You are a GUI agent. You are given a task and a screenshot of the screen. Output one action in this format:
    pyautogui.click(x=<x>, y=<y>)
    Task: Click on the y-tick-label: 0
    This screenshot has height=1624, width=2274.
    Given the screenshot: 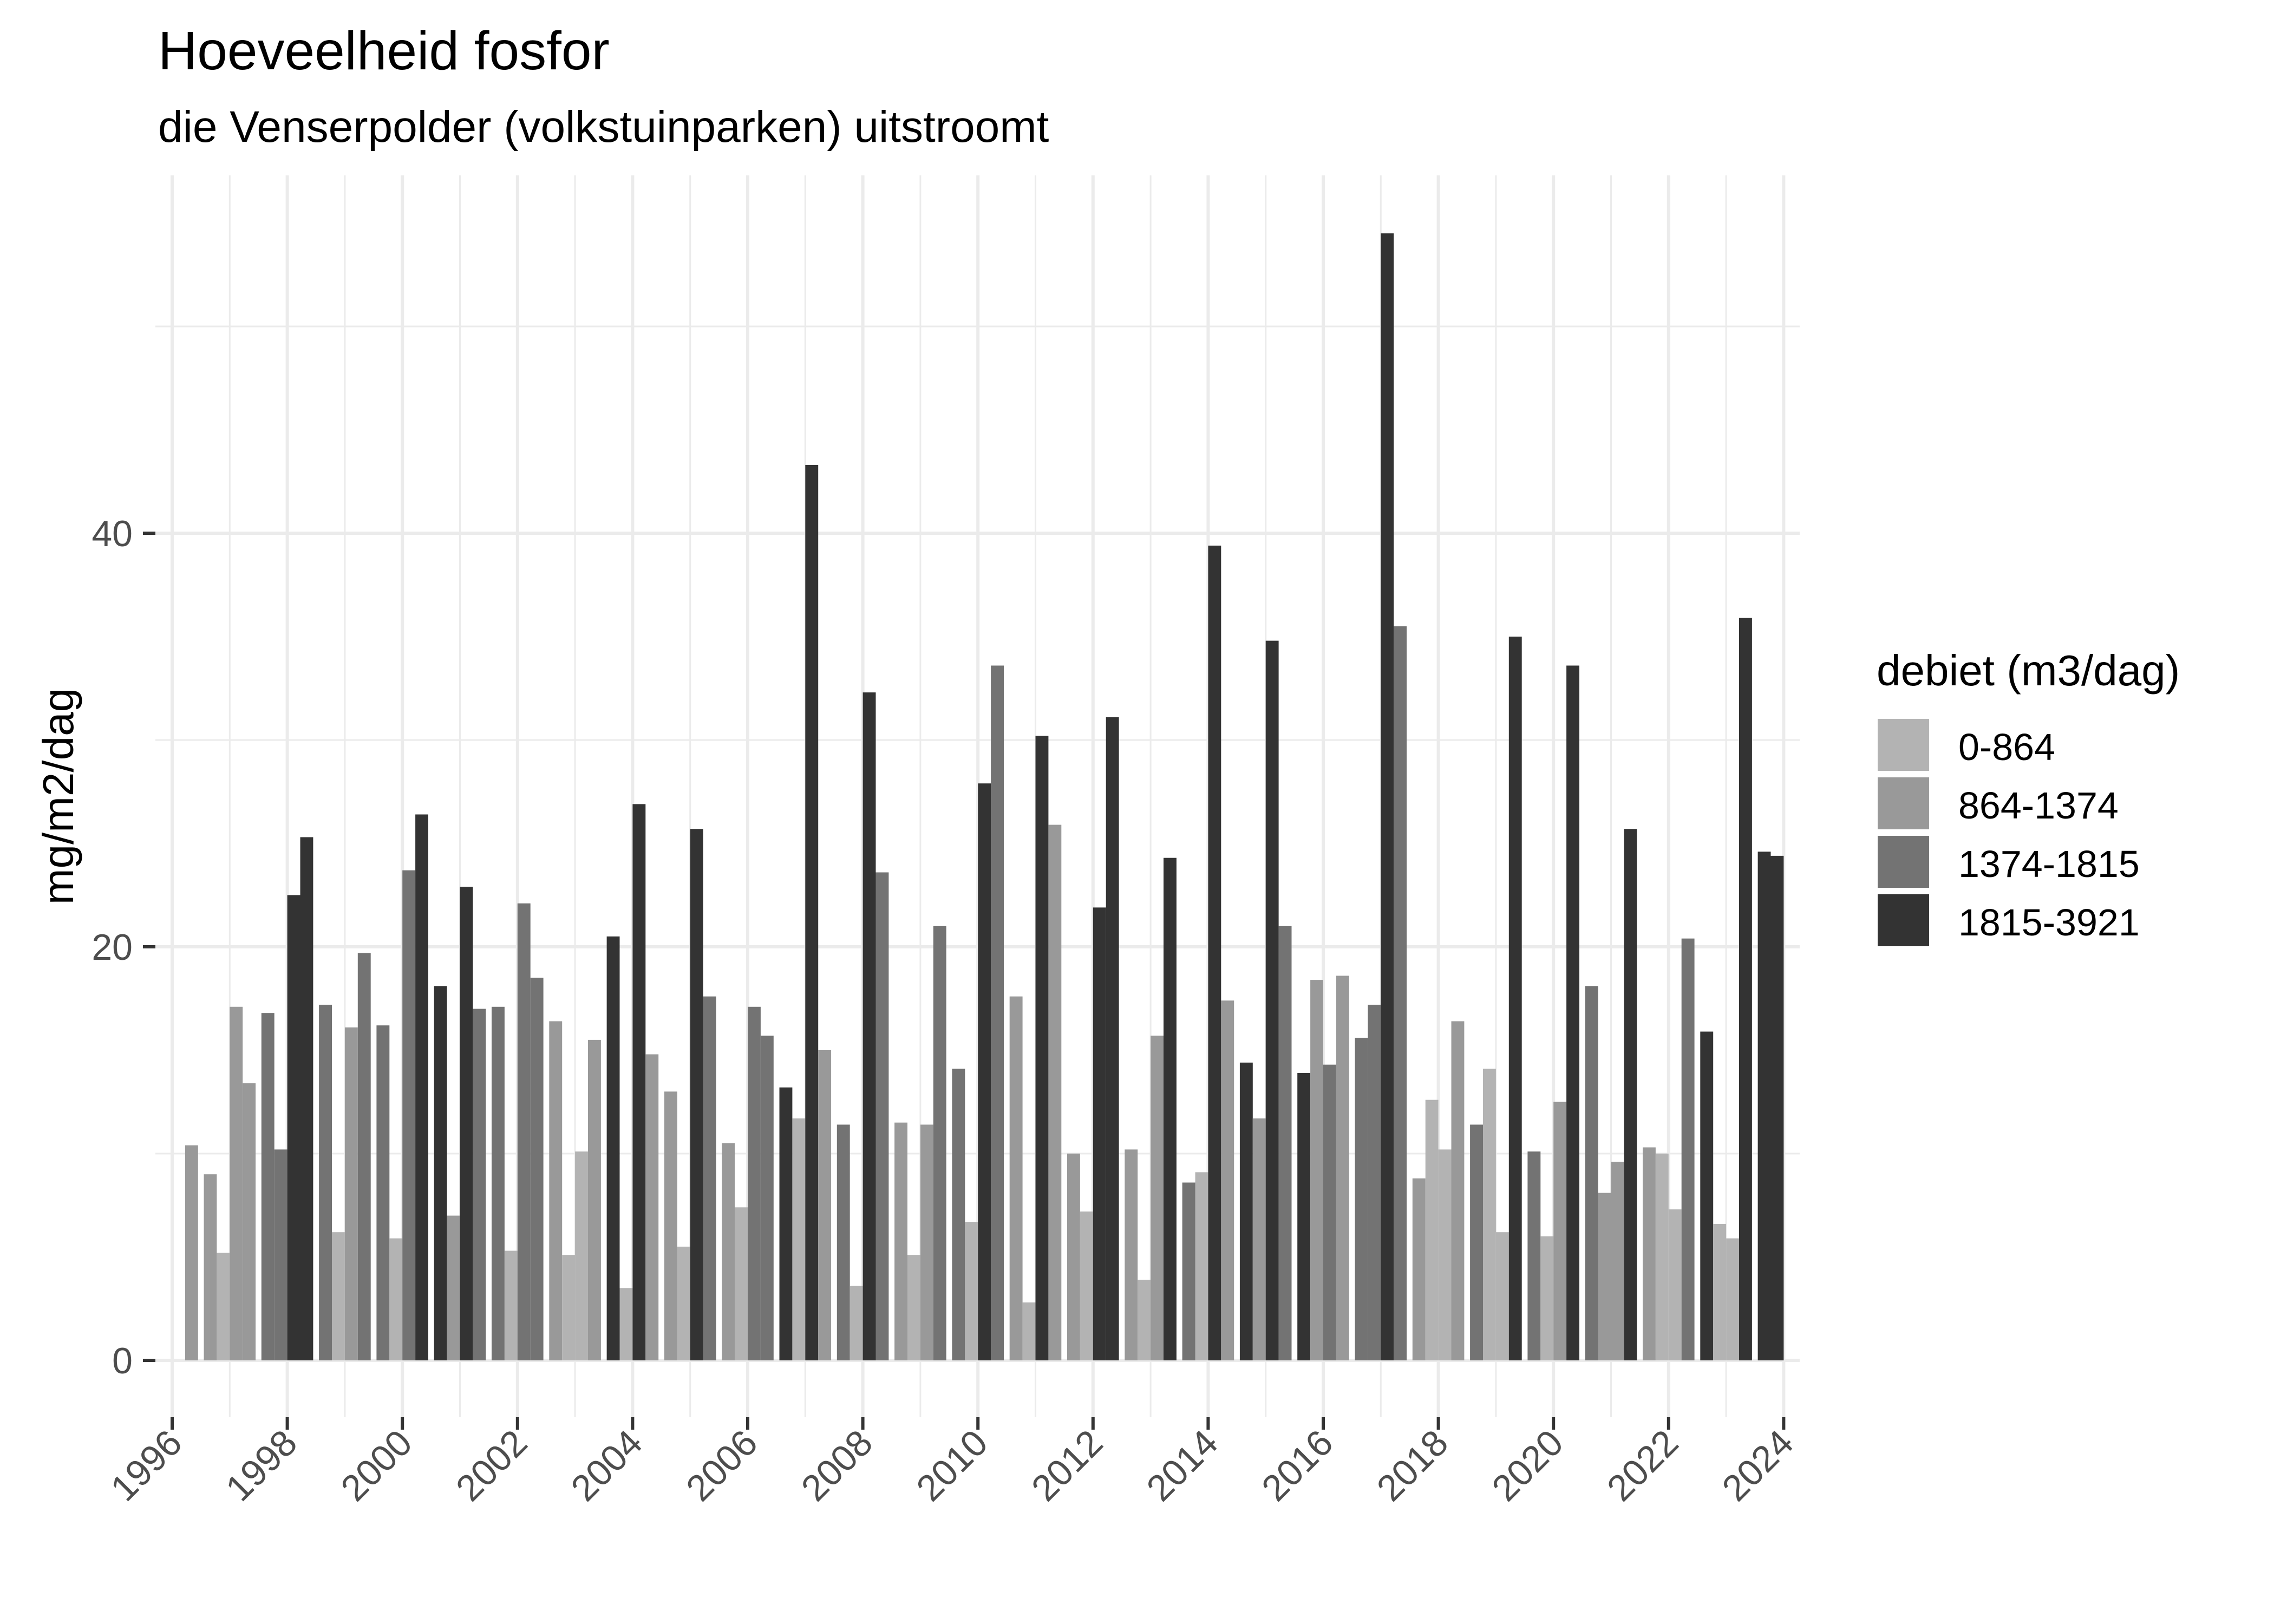 What is the action you would take?
    pyautogui.click(x=123, y=1360)
    